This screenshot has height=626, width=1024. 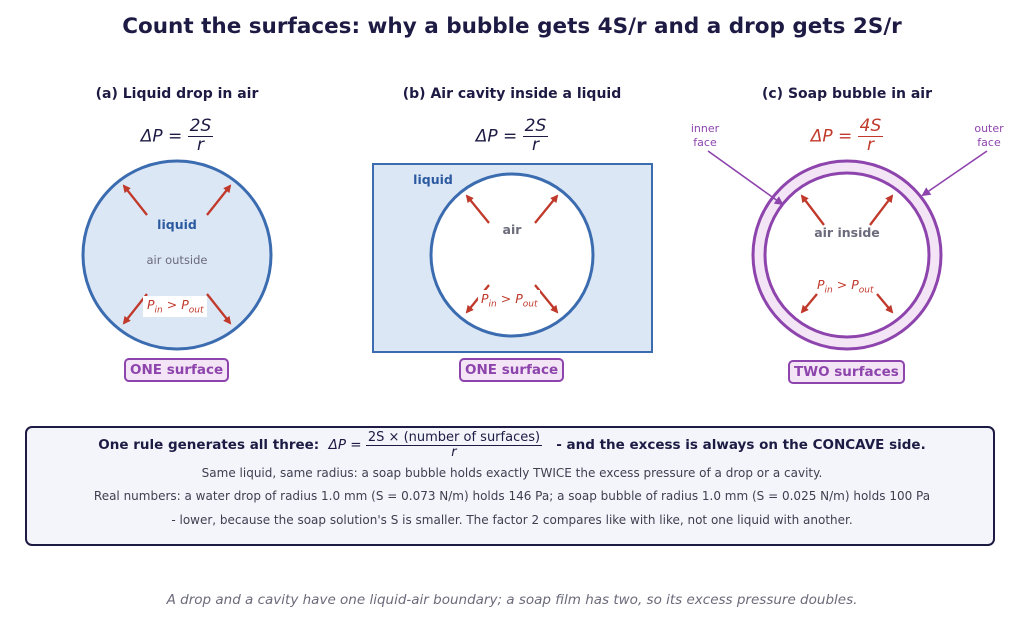 I want to click on panel-b-outer-label: liquid, so click(x=433, y=179).